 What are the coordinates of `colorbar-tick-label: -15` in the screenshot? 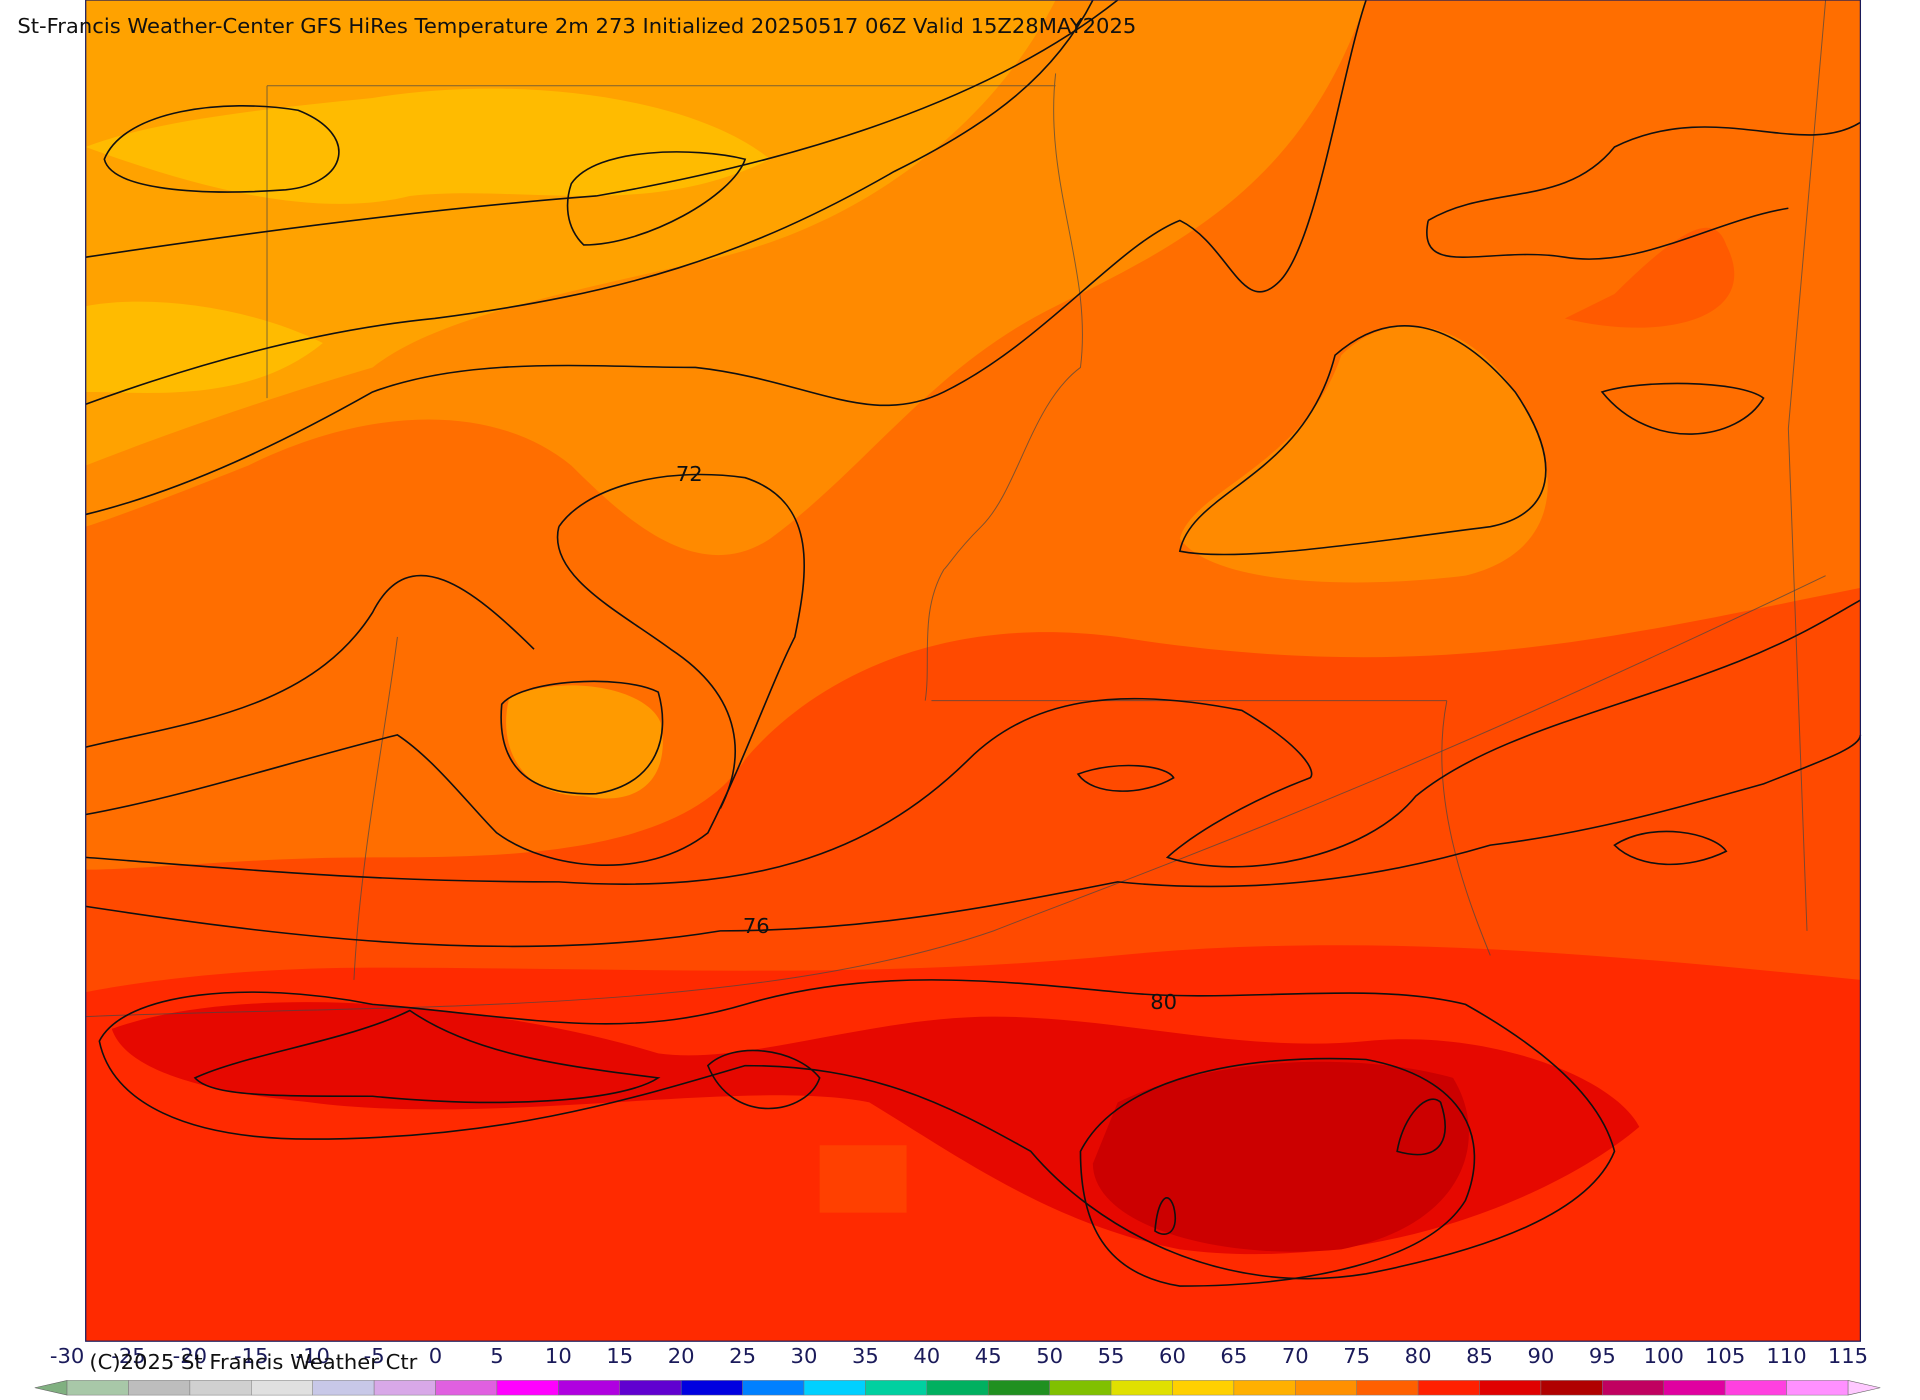 It's located at (251, 1356).